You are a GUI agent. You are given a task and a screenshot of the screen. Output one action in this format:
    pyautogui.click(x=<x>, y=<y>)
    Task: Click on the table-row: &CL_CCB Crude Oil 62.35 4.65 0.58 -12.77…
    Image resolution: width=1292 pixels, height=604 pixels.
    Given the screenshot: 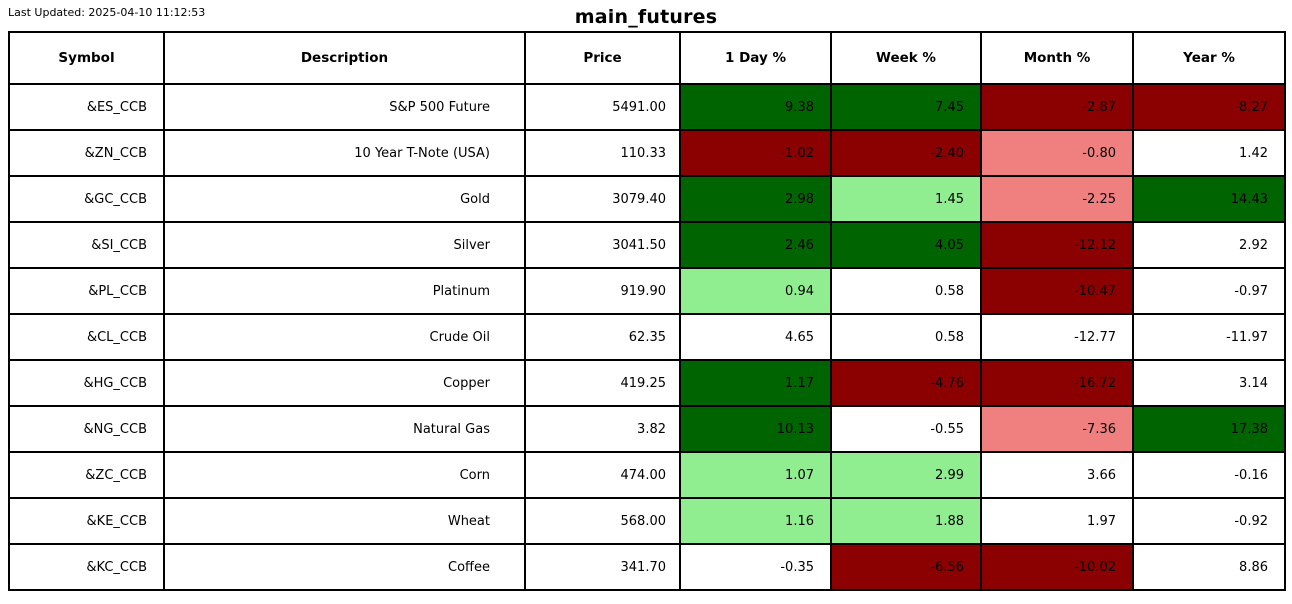 What is the action you would take?
    pyautogui.click(x=647, y=337)
    